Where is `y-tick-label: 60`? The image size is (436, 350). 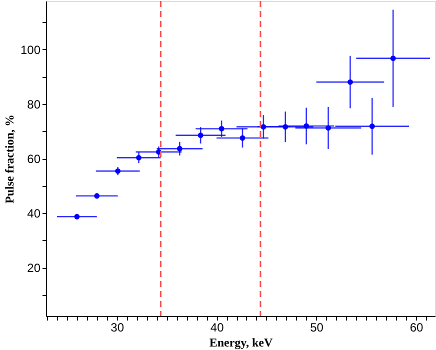
y-tick-label: 60 is located at coordinates (34, 159).